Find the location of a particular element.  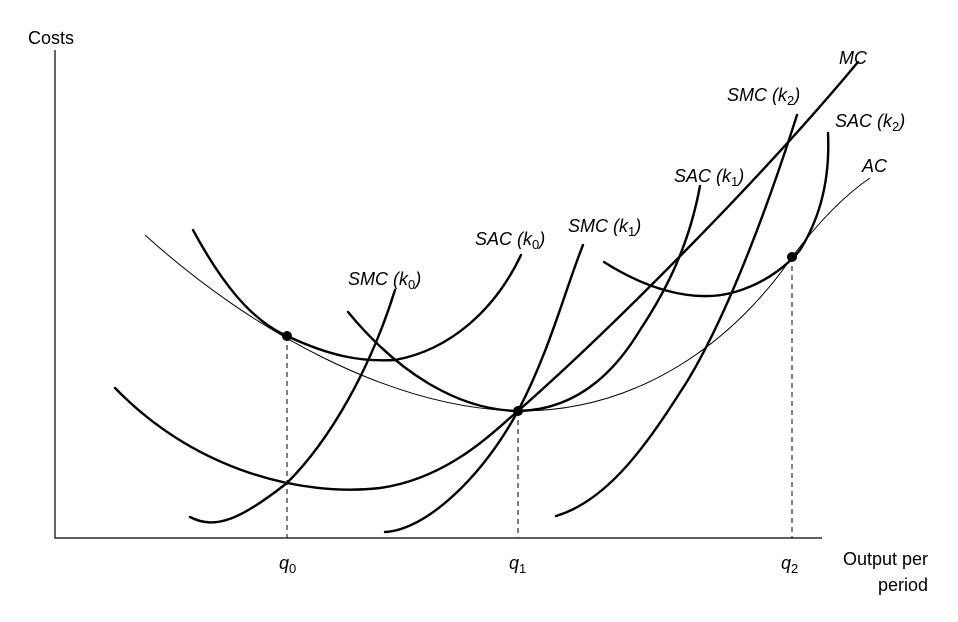

label-sac-k0: SAC (k0) is located at coordinates (510, 240).